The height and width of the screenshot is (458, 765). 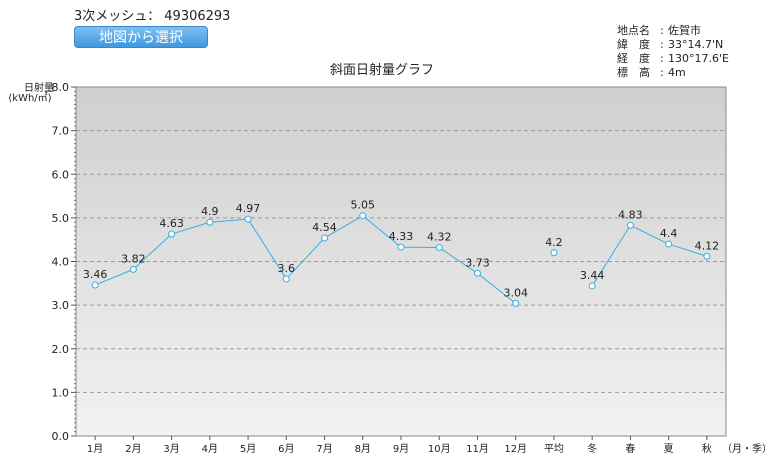 What do you see at coordinates (363, 449) in the screenshot?
I see `x-tick-label: 8月` at bounding box center [363, 449].